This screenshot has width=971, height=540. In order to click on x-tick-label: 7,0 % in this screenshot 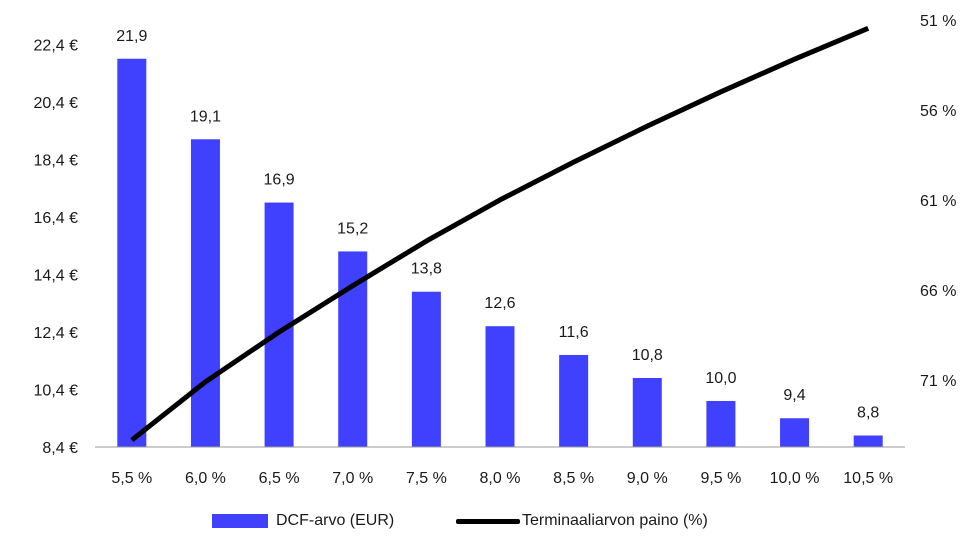, I will do `click(352, 478)`.